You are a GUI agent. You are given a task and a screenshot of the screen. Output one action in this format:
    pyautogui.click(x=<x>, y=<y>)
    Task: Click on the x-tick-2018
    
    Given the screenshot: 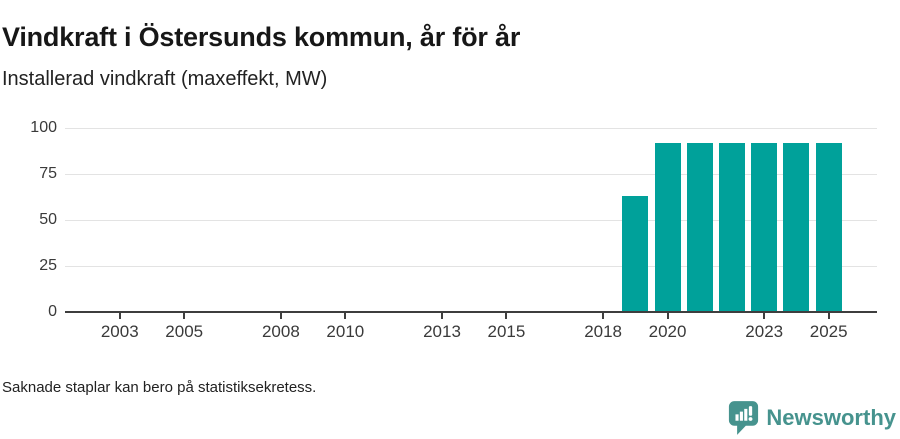 What is the action you would take?
    pyautogui.click(x=603, y=316)
    